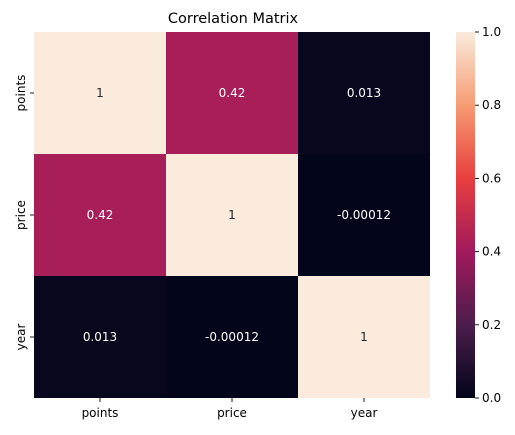 The image size is (515, 435). I want to click on colorbar-tick-label: 0.4, so click(491, 252).